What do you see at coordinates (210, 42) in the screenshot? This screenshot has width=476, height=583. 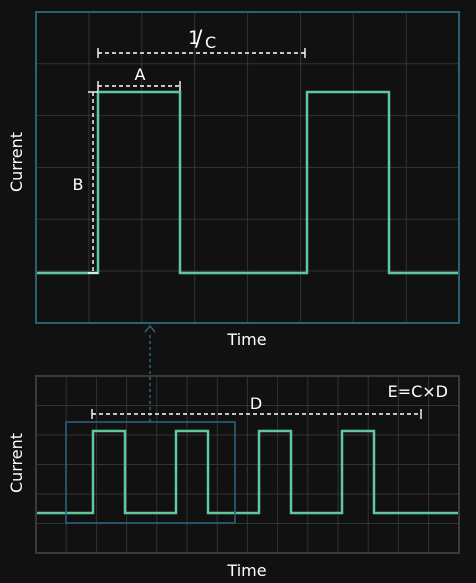 I see `period-label-denominator: C` at bounding box center [210, 42].